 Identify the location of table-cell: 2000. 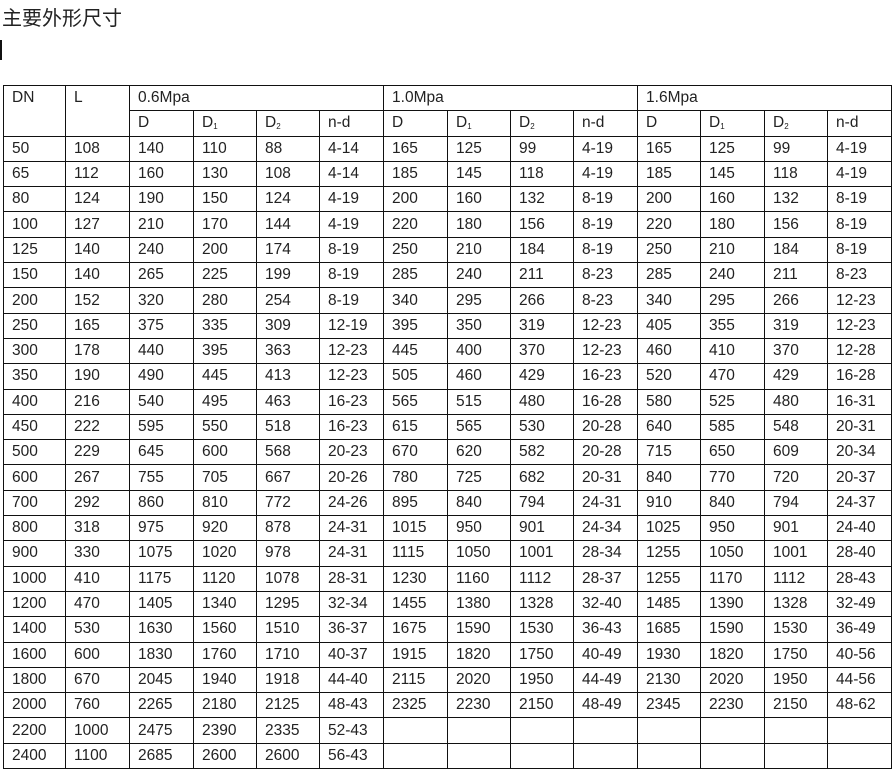
(34, 705).